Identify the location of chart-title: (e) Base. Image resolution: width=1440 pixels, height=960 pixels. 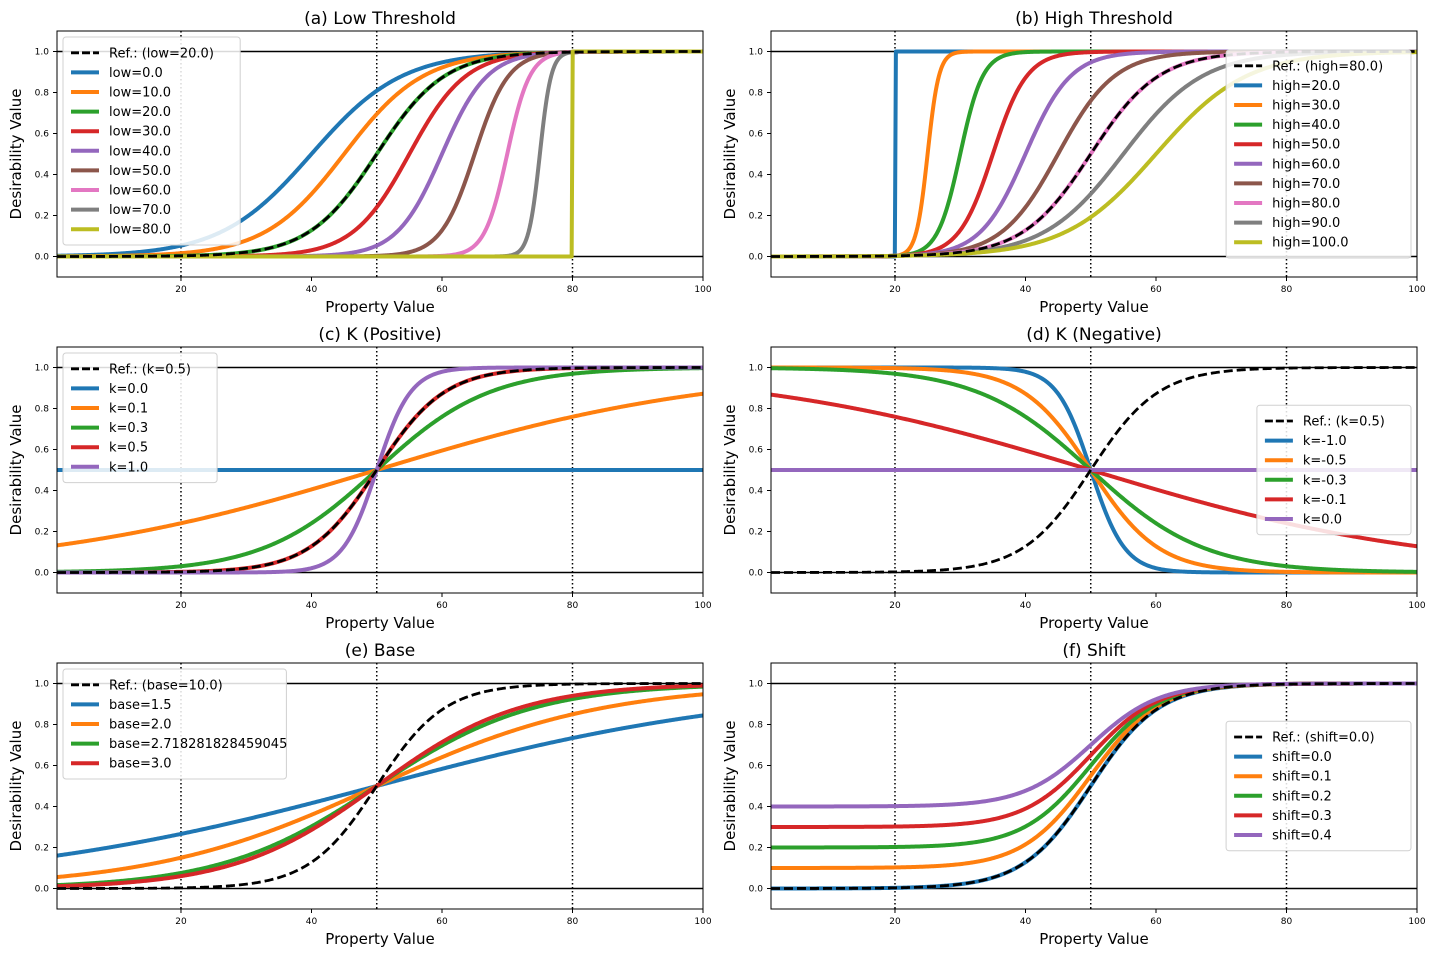
(380, 651).